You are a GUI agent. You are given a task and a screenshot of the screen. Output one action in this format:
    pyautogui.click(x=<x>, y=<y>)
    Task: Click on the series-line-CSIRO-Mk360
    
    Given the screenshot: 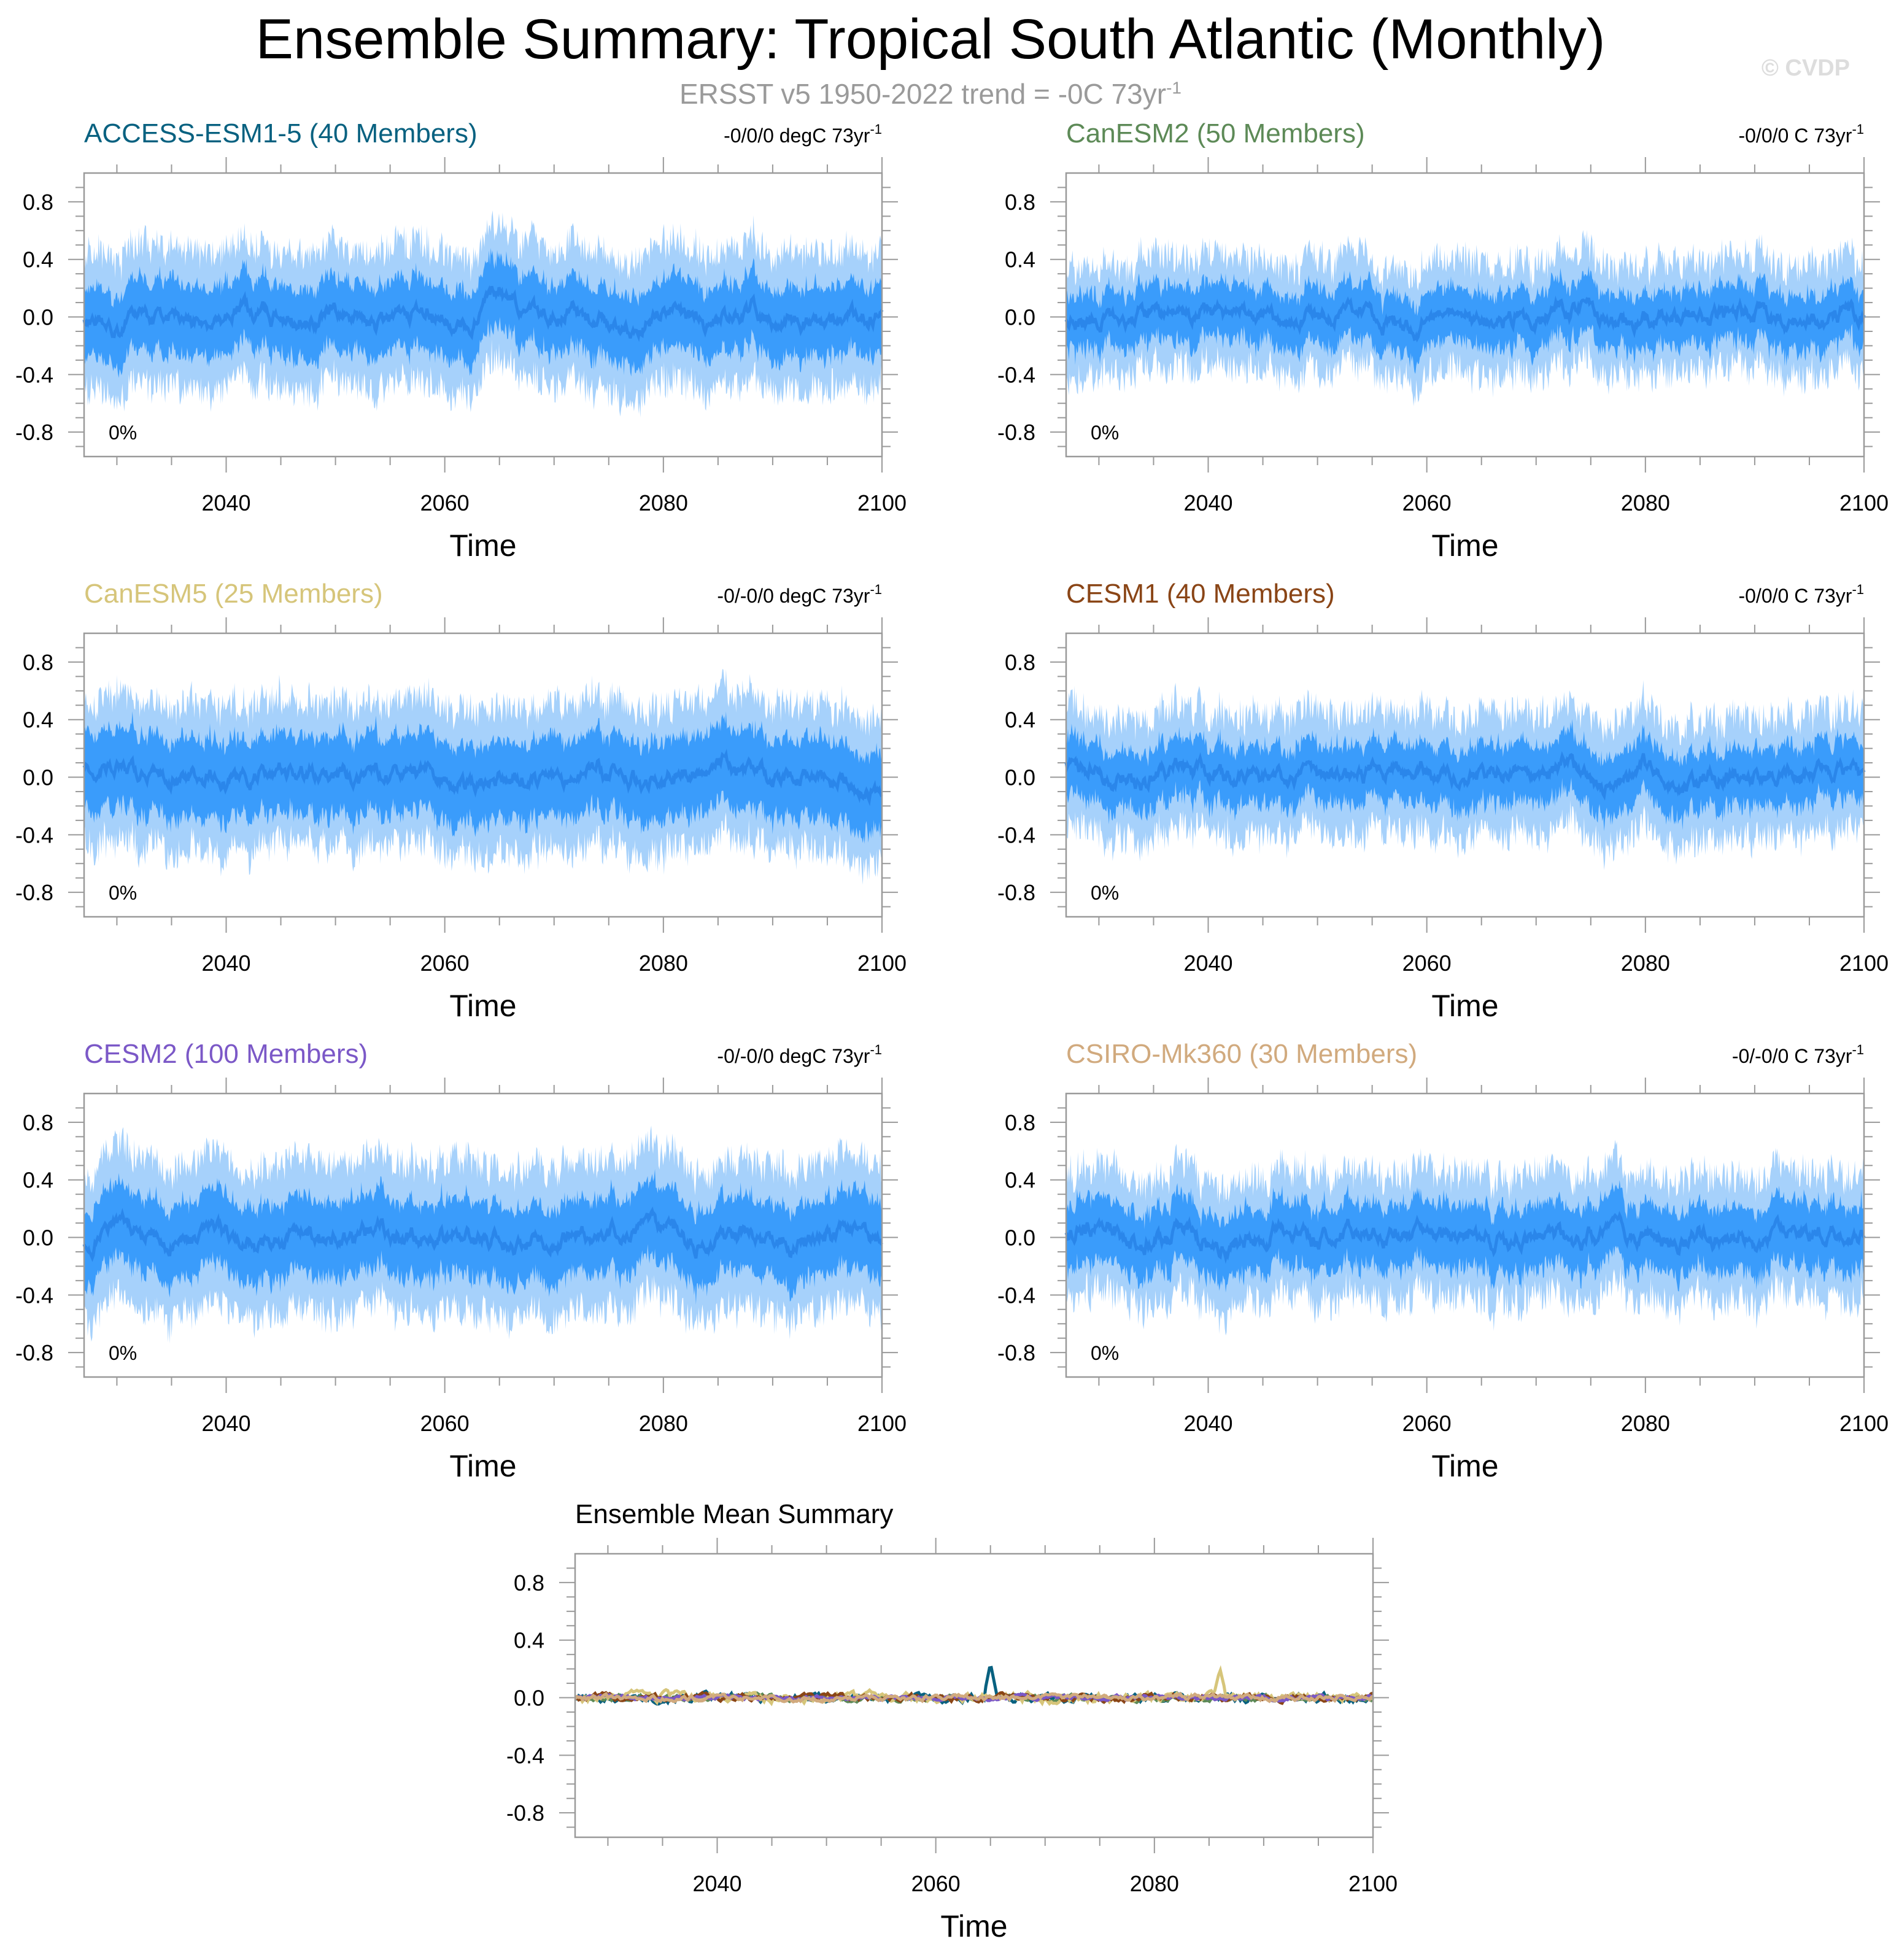 What is the action you would take?
    pyautogui.click(x=974, y=1697)
    